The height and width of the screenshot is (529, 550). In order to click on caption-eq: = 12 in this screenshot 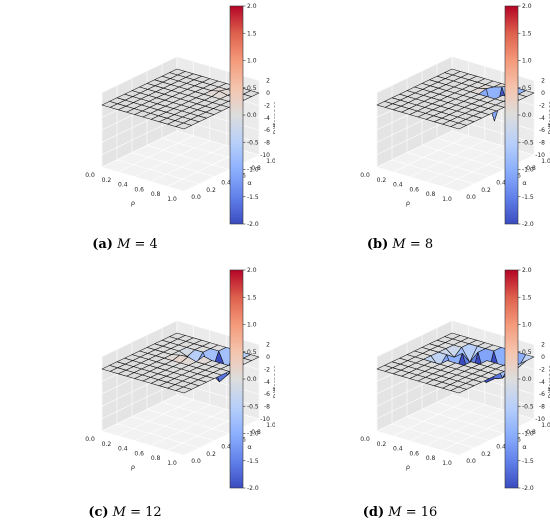, I will do `click(143, 512)`.